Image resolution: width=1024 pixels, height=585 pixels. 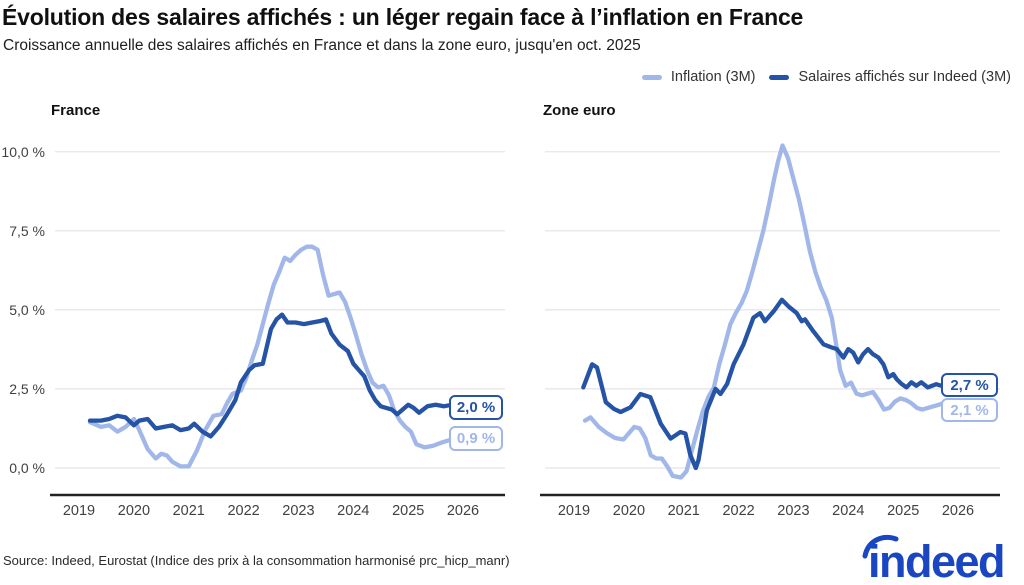 What do you see at coordinates (476, 407) in the screenshot?
I see `end-label-france-salaires: 2,0 %` at bounding box center [476, 407].